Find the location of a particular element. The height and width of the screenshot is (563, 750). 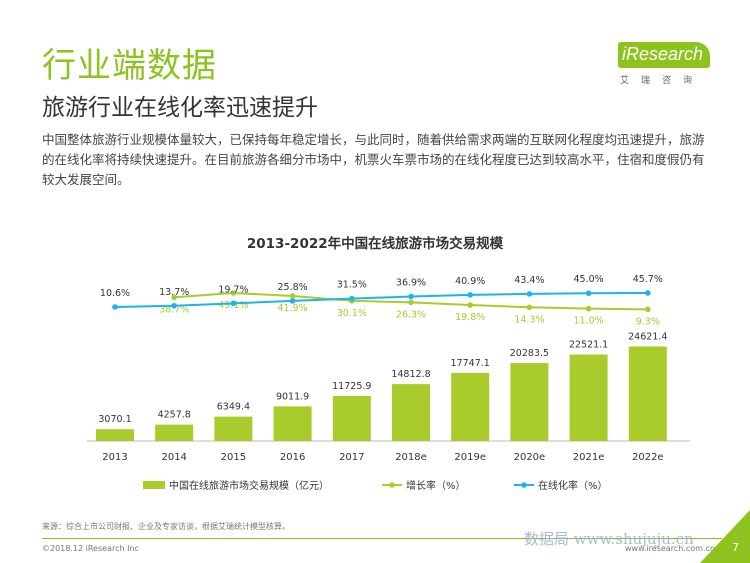

iresearch-logo: iResearch 艾瑞咨询 is located at coordinates (662, 65).